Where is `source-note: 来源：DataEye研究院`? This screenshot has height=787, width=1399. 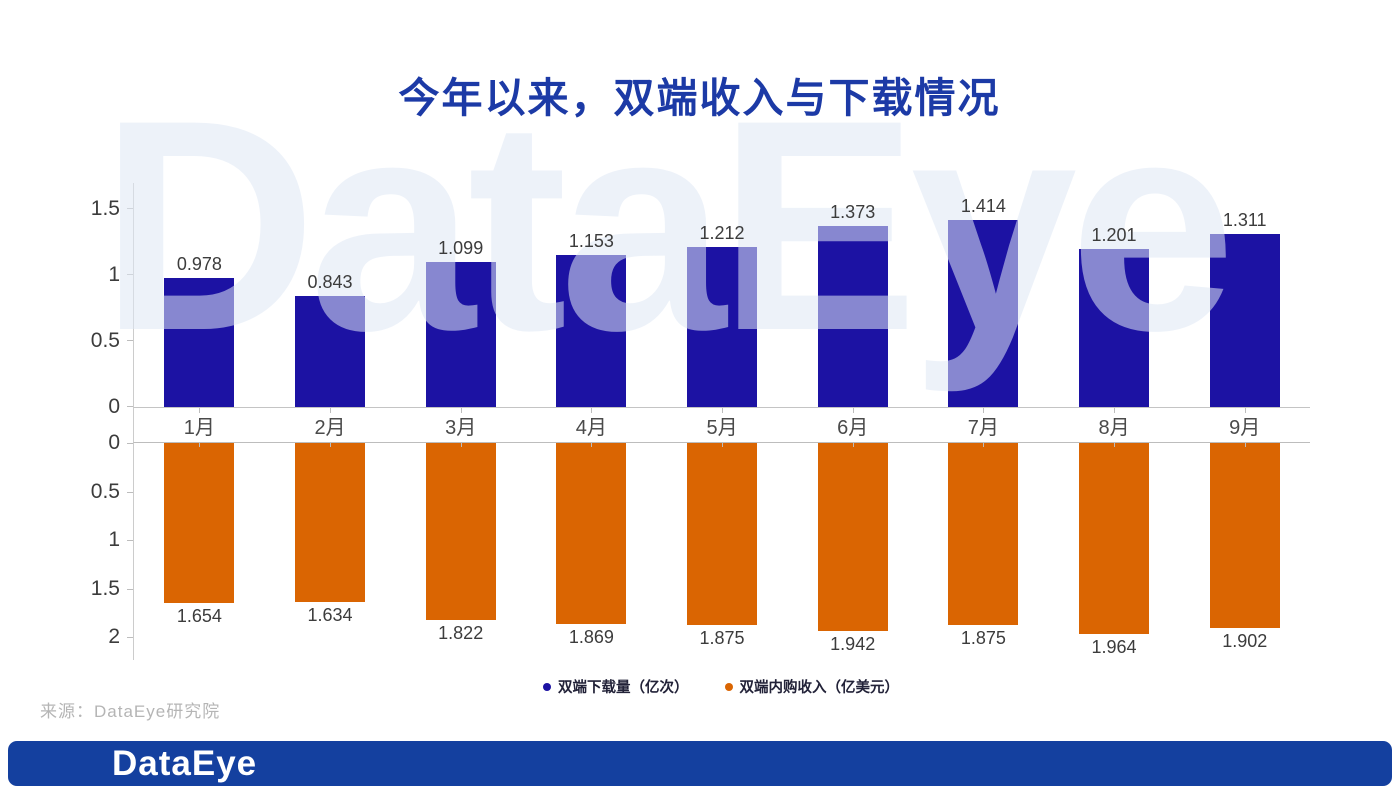
source-note: 来源：DataEye研究院 is located at coordinates (130, 711).